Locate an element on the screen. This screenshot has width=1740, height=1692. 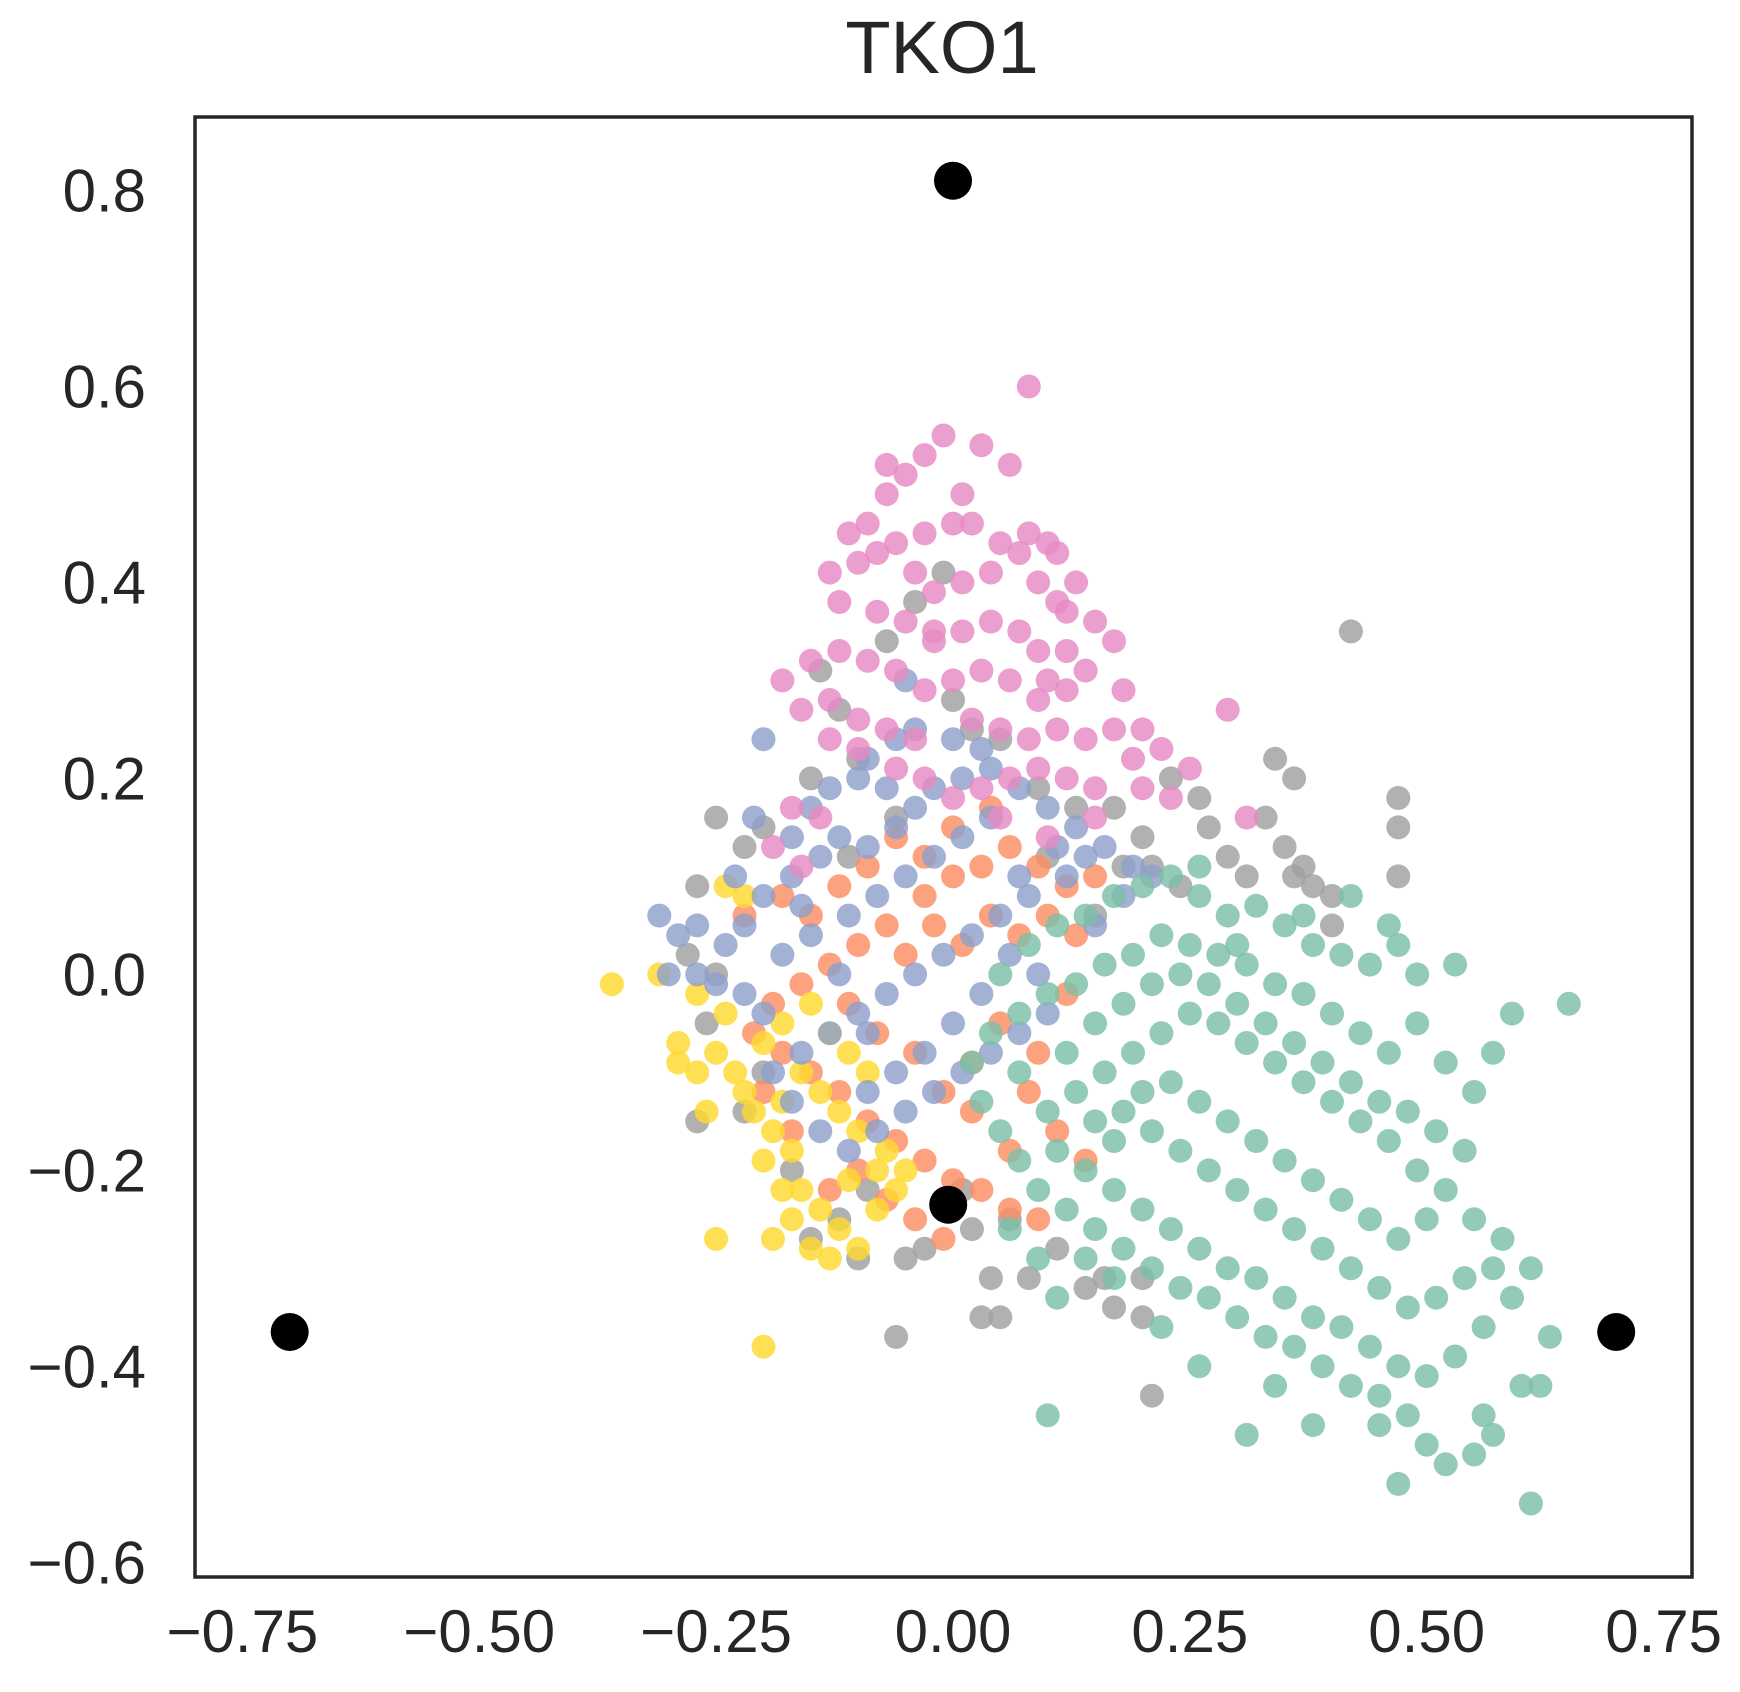
y-axis-ticks: 0.8 0.6 0.4 0.2 0.0 −0.2 −0.4 −0.6 is located at coordinates (87, 877).